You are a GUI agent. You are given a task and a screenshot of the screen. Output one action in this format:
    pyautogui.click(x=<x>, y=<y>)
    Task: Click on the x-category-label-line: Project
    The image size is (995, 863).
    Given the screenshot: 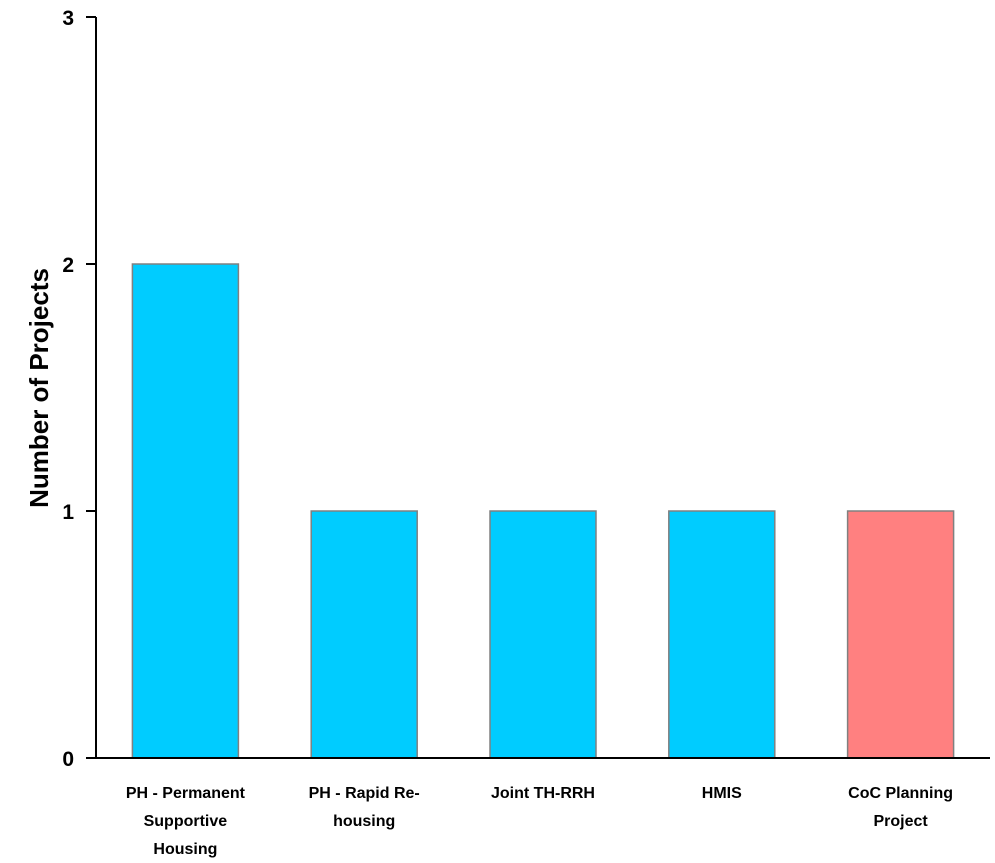 What is the action you would take?
    pyautogui.click(x=900, y=821)
    